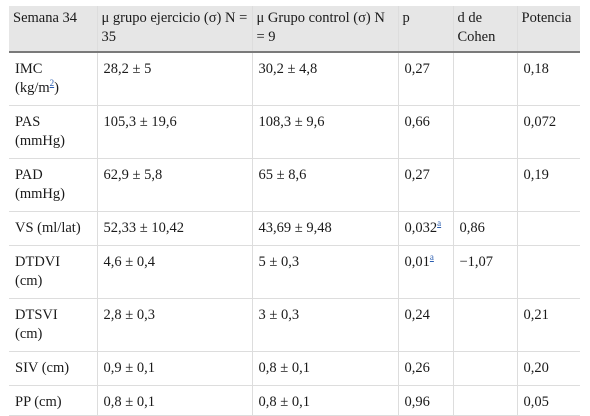 The image size is (590, 416). I want to click on cell-control: 43,69 ± 9,48, so click(325, 228).